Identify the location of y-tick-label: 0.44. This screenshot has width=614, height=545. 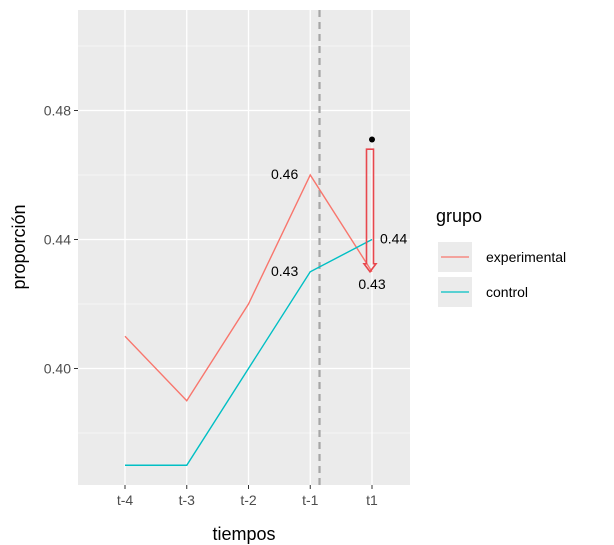
(57, 240).